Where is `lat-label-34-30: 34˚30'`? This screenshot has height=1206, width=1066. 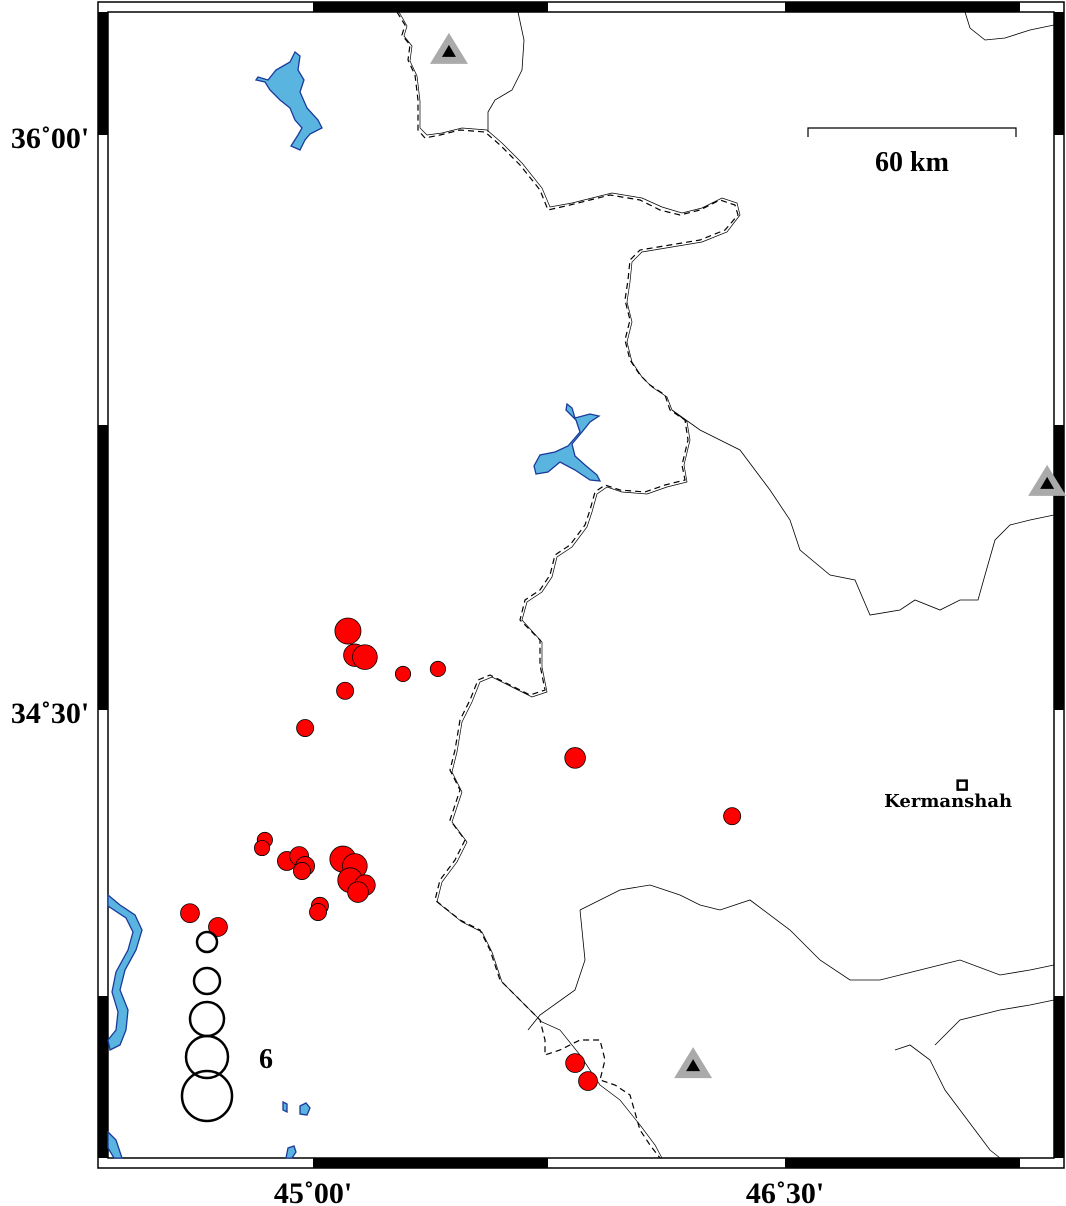 lat-label-34-30: 34˚30' is located at coordinates (50, 713).